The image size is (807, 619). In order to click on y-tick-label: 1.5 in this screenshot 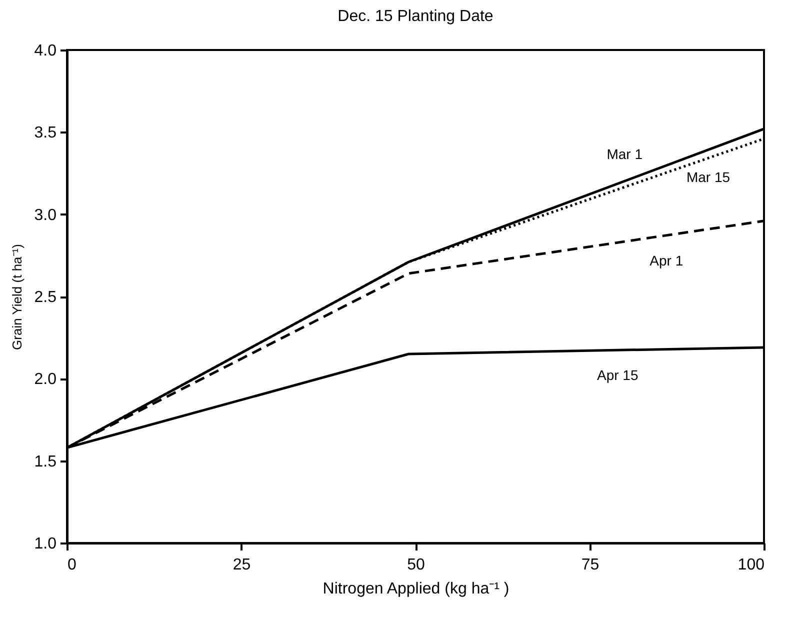, I will do `click(45, 461)`.